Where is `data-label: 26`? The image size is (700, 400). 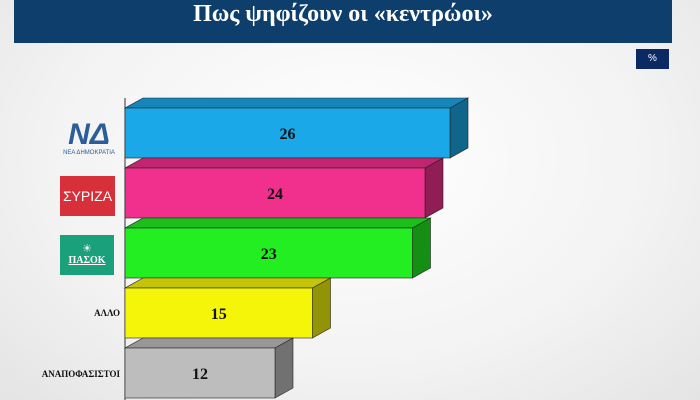 data-label: 26 is located at coordinates (288, 134).